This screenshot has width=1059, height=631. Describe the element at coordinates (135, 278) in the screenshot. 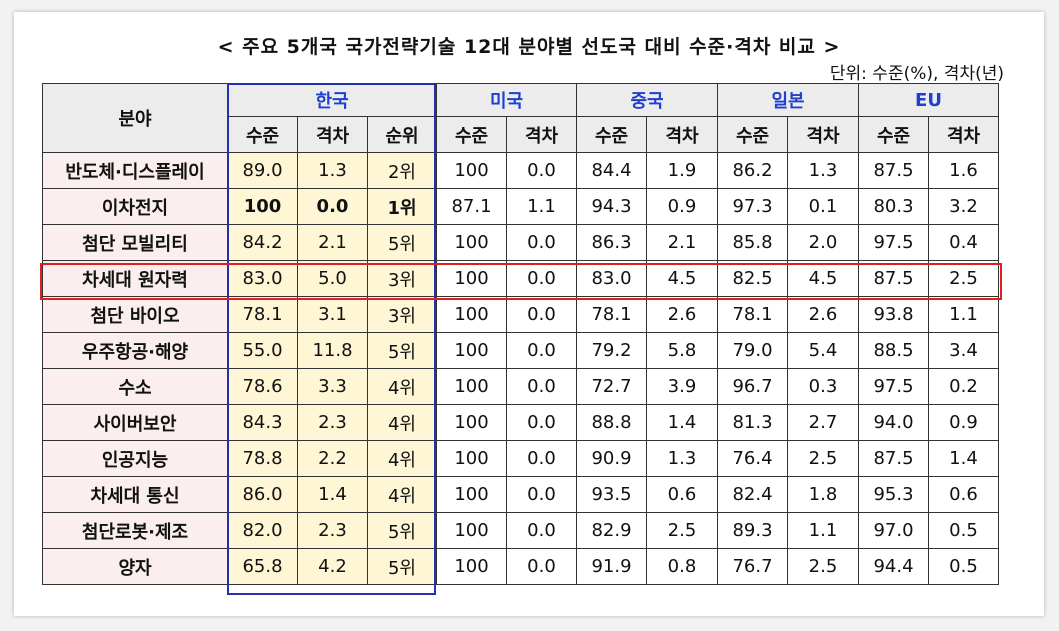

I see `field-name-cell: 차세대 원자력` at that location.